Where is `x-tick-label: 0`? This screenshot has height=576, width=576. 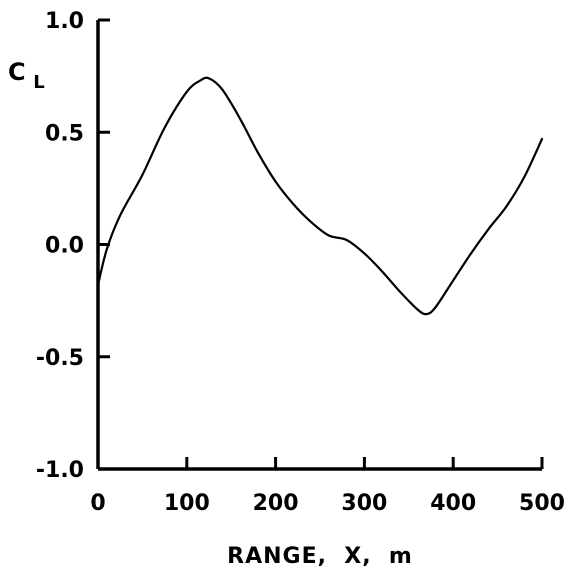
x-tick-label: 0 is located at coordinates (97, 503).